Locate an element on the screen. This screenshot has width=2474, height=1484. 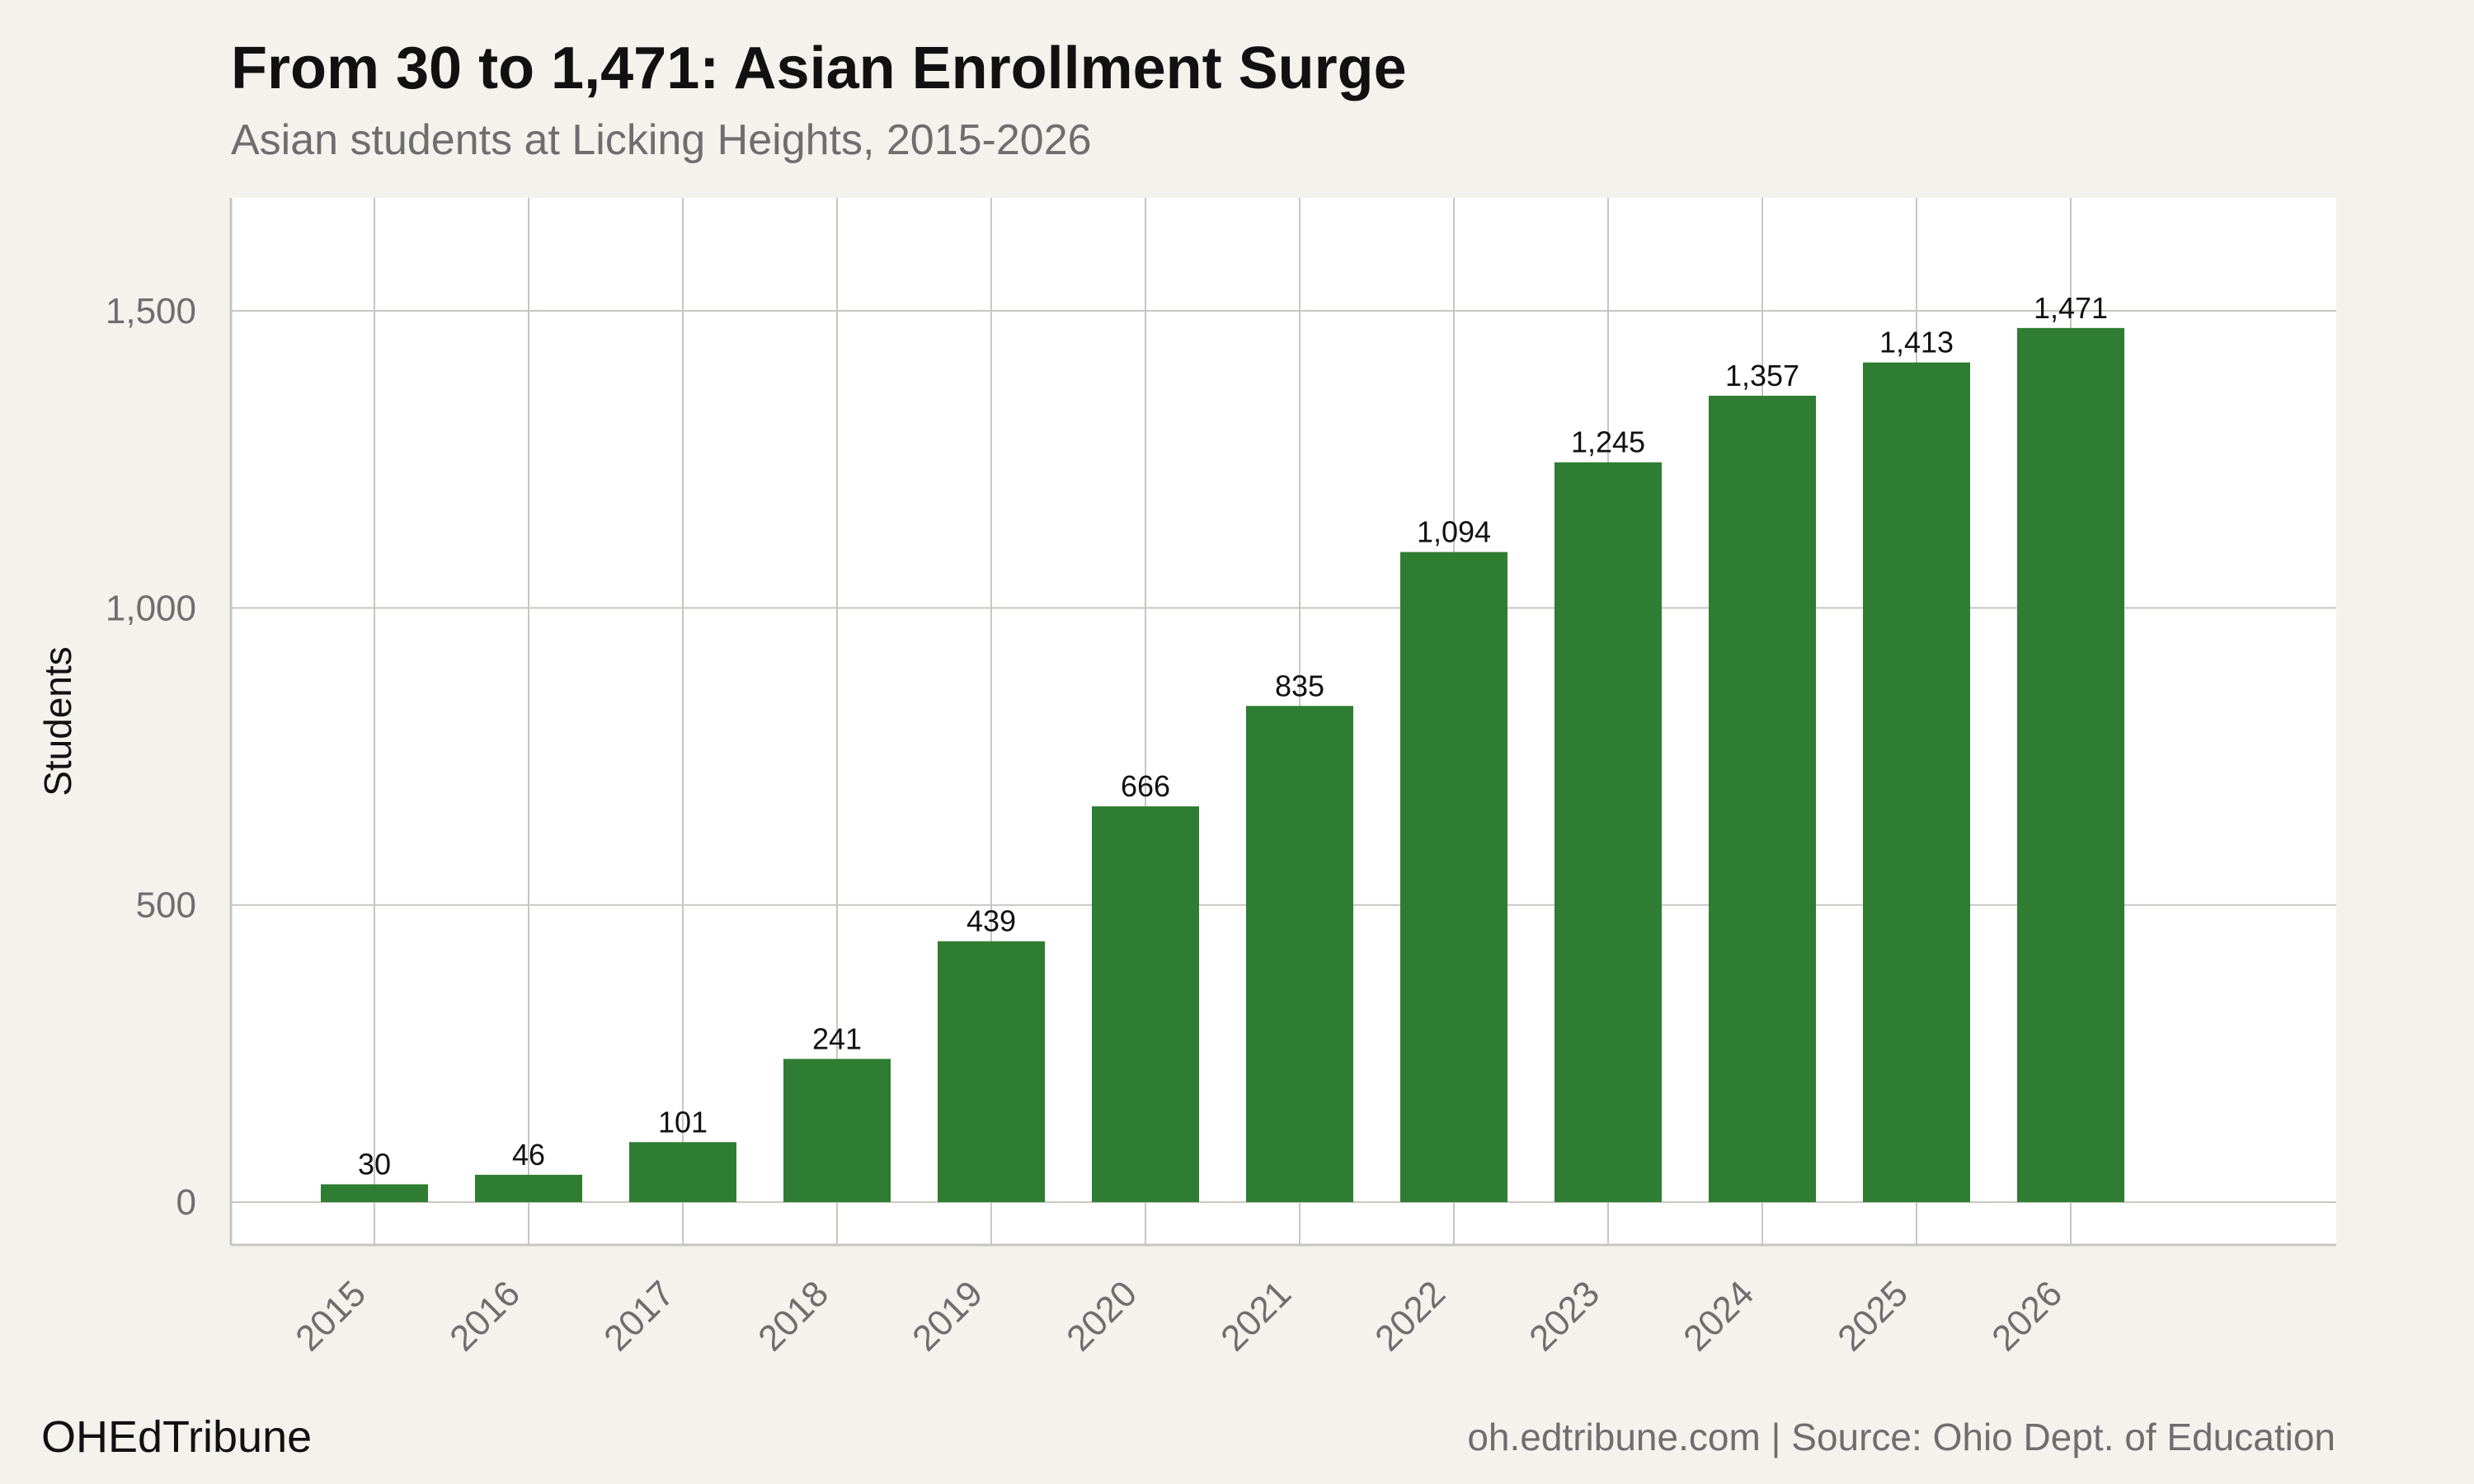
x-tick-label: 2026 is located at coordinates (2027, 1316).